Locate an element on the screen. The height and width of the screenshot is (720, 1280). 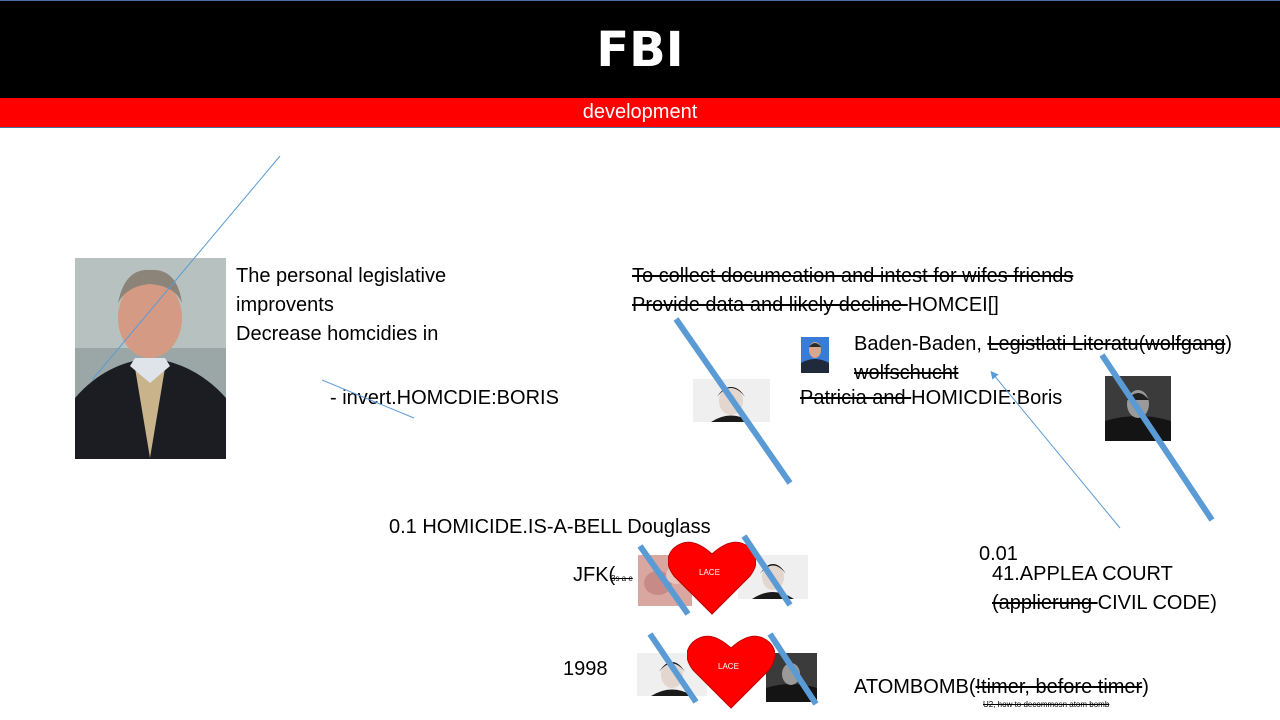
civil-code-line: (applierung CIVIL CODE) is located at coordinates (1104, 603).